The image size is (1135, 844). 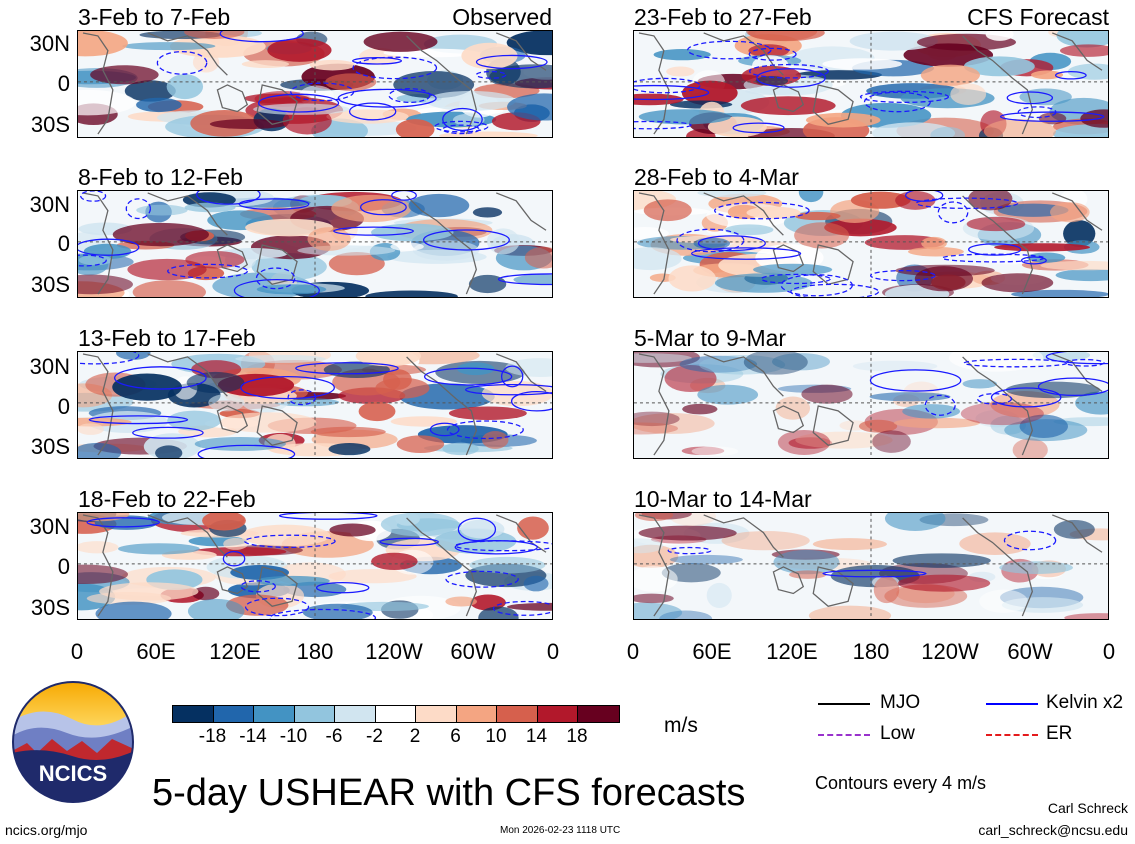 I want to click on panel-title-left-1: 3-Feb to 7-Feb, so click(x=154, y=17).